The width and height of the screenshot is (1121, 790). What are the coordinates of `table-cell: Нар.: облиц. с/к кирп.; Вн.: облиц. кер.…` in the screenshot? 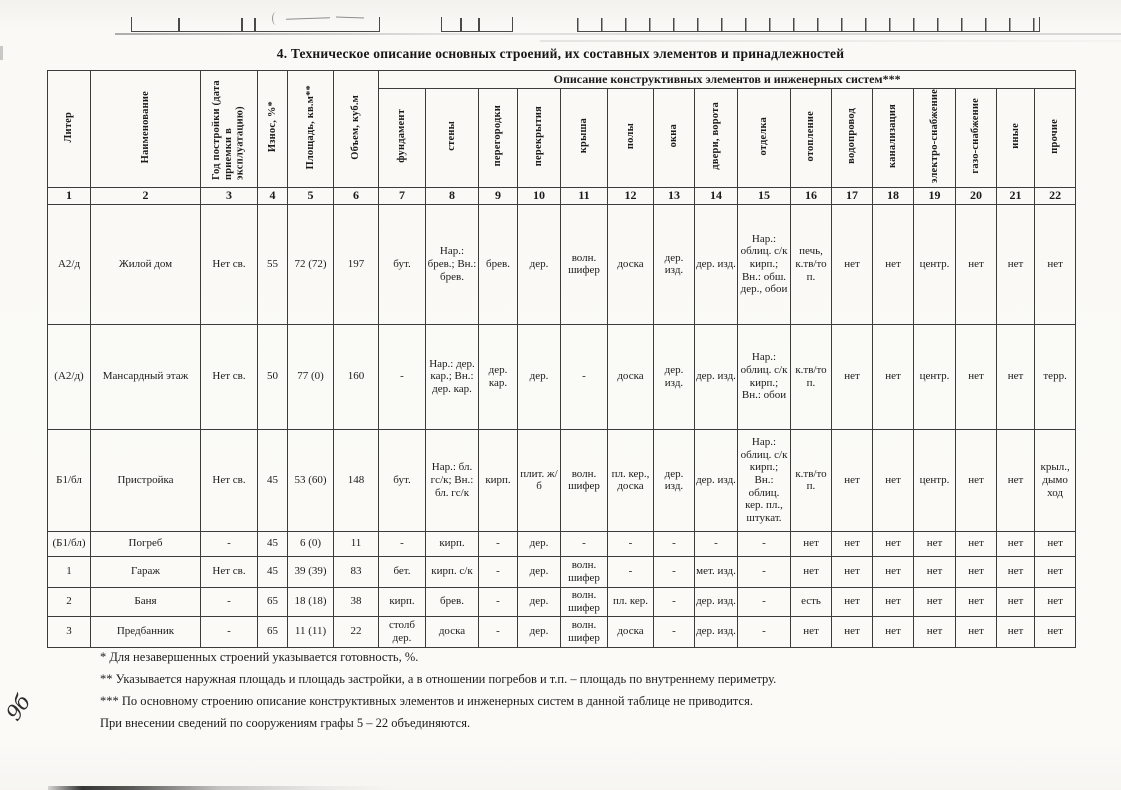 It's located at (764, 480).